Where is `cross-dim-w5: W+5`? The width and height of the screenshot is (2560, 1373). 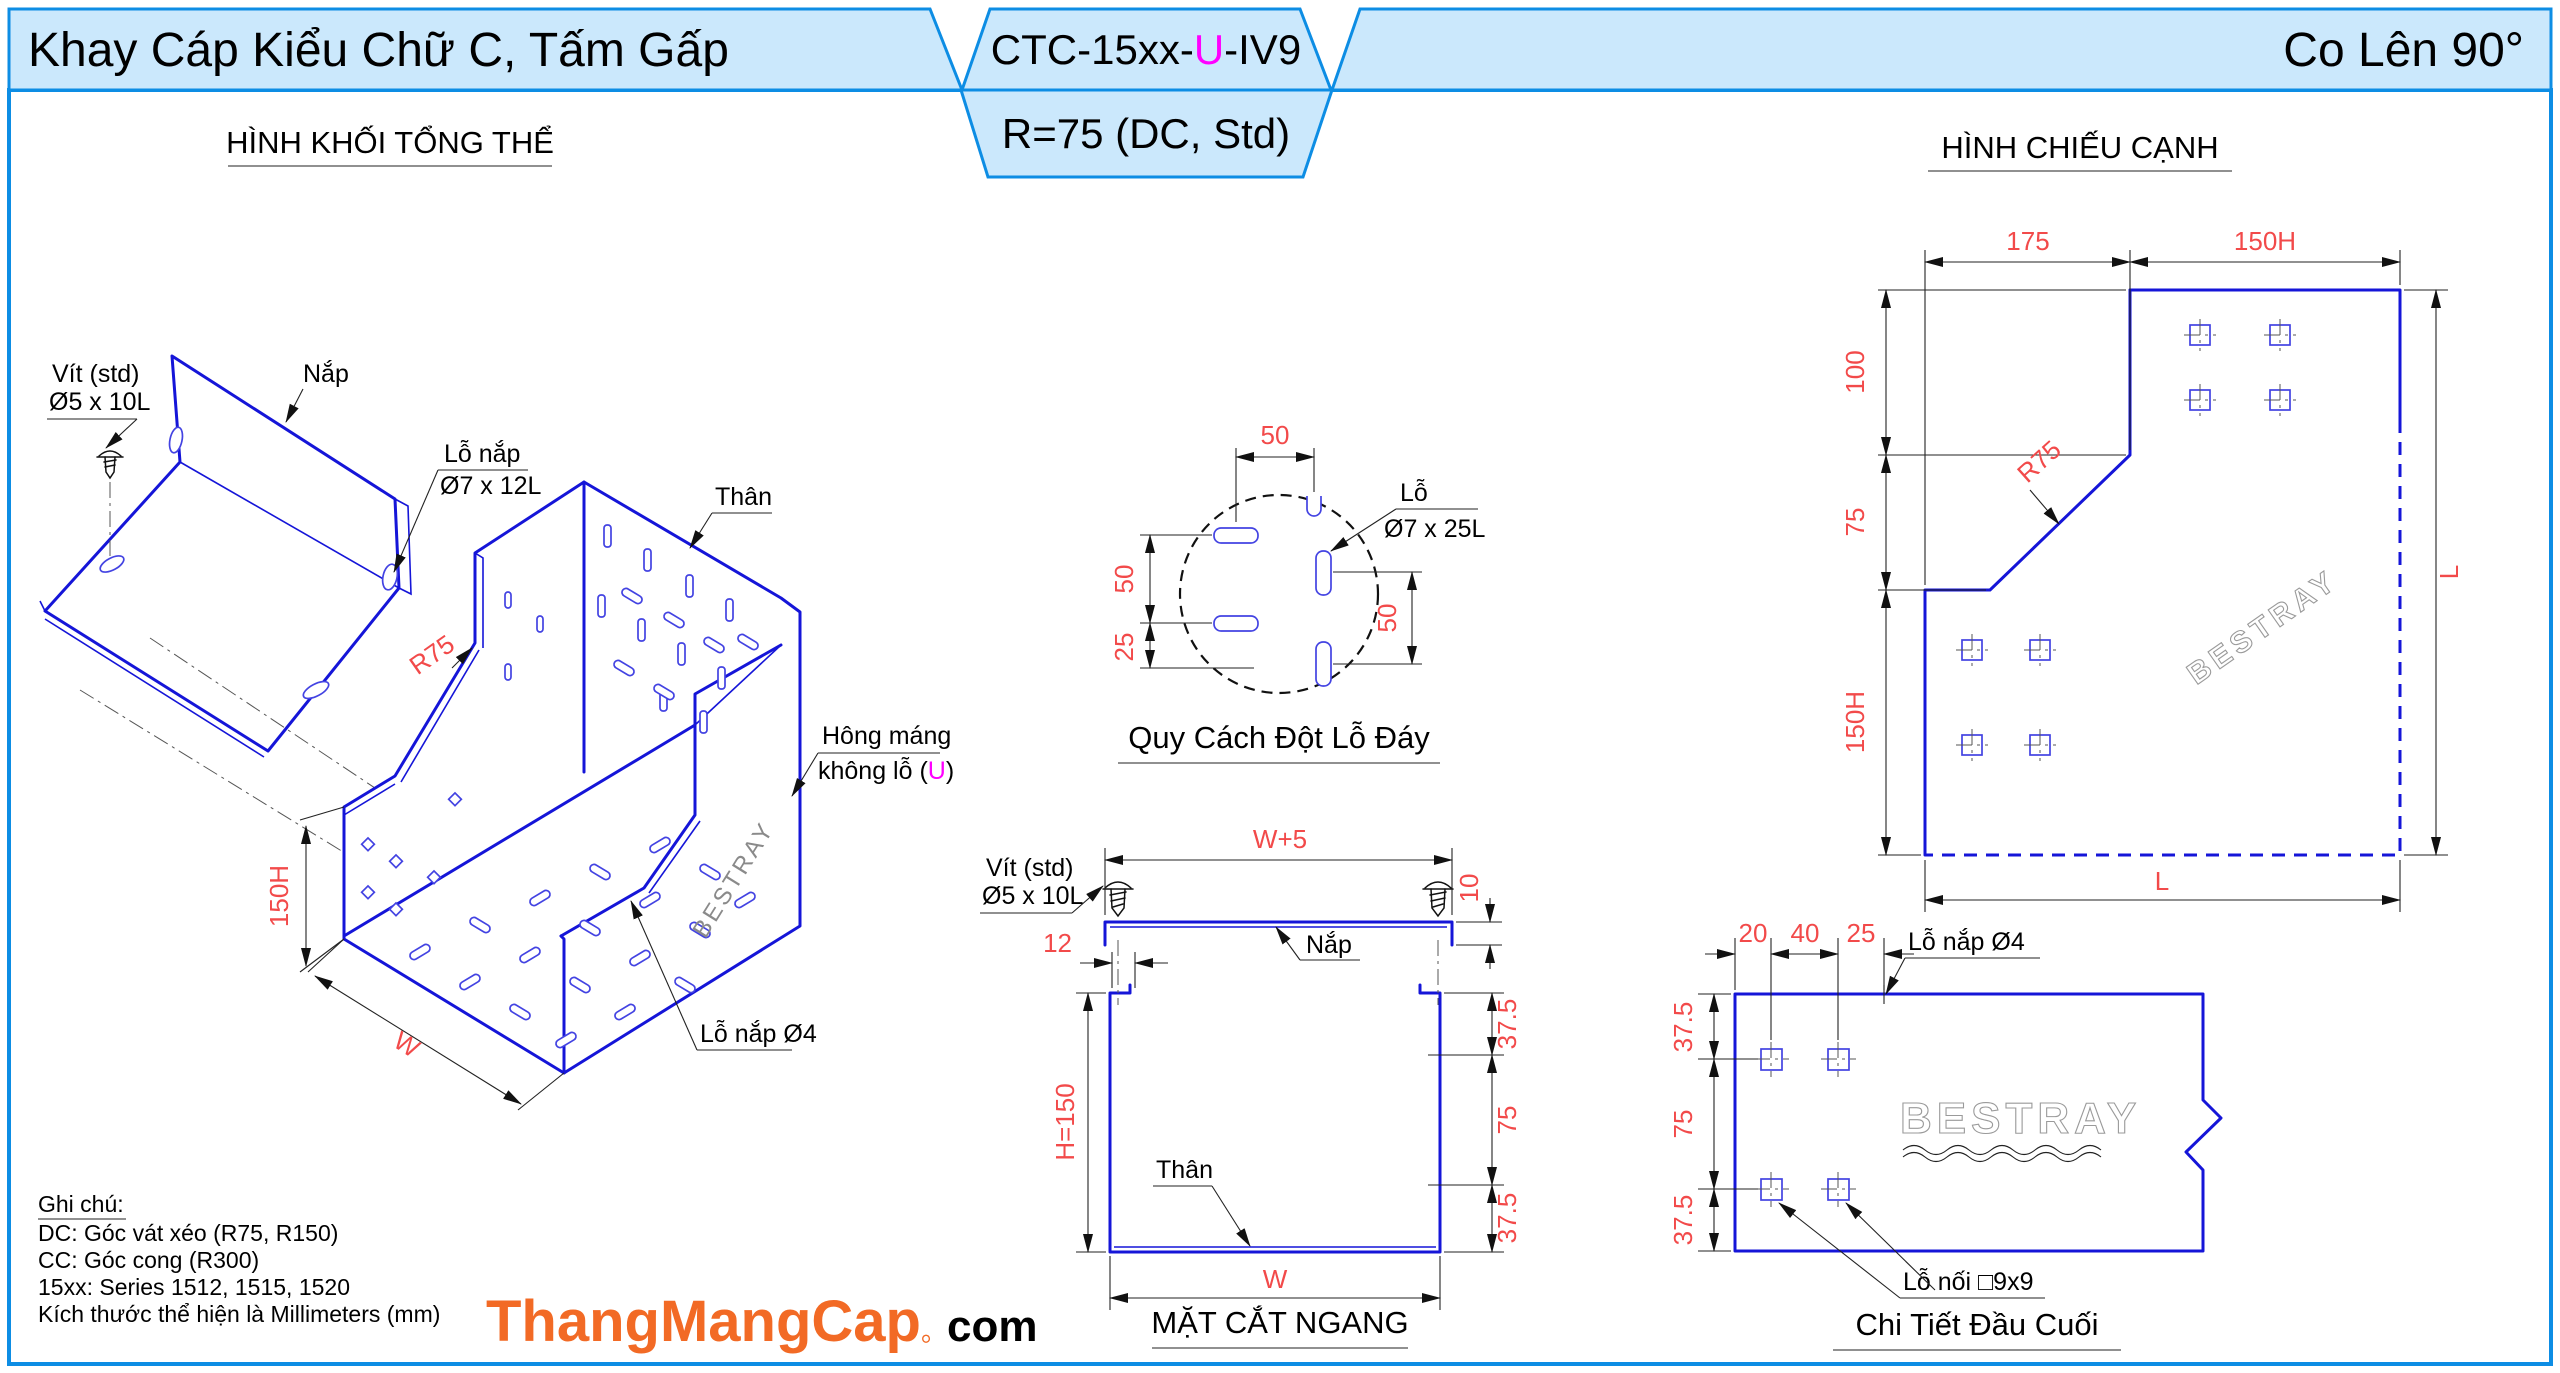 cross-dim-w5: W+5 is located at coordinates (1280, 839).